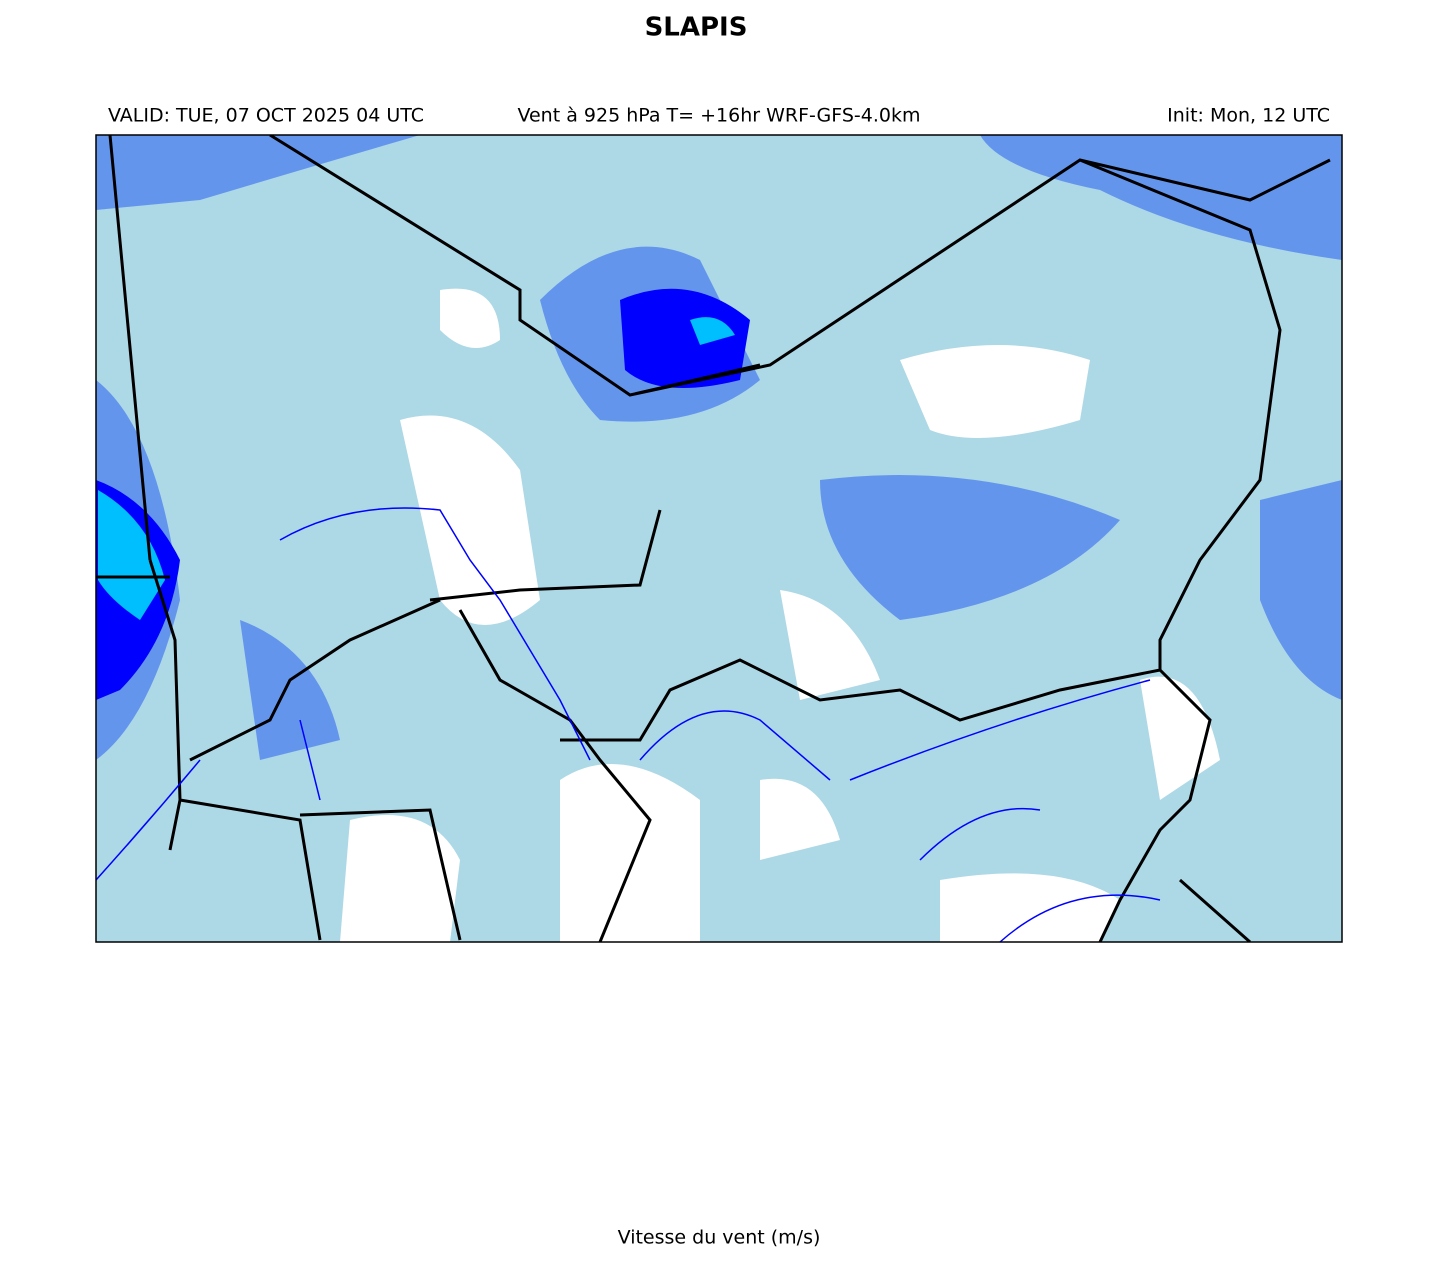 The width and height of the screenshot is (1444, 1268). Describe the element at coordinates (718, 116) in the screenshot. I see `field-label: Vent à 925 hPa T= +16hr WRF-GFS-4.0km` at that location.